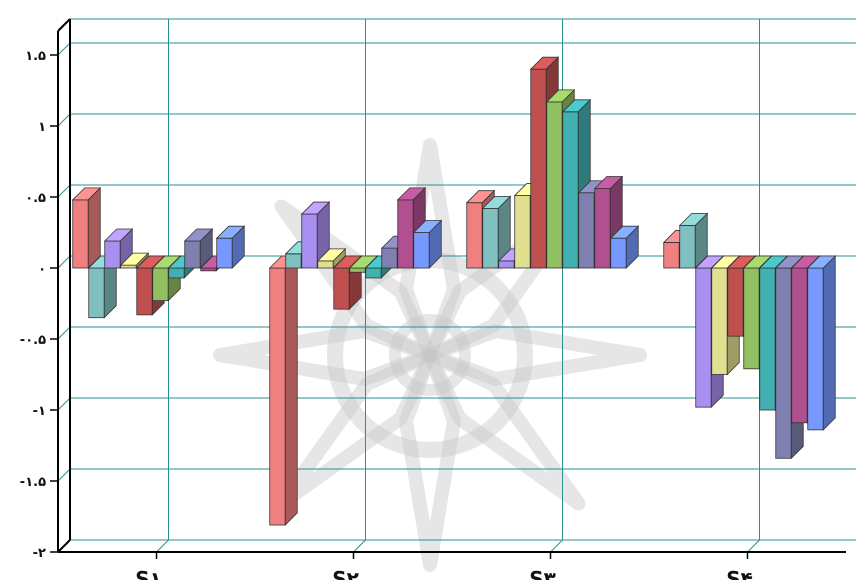  Describe the element at coordinates (64, 25) in the screenshot. I see `y-axis-top-cap` at that location.